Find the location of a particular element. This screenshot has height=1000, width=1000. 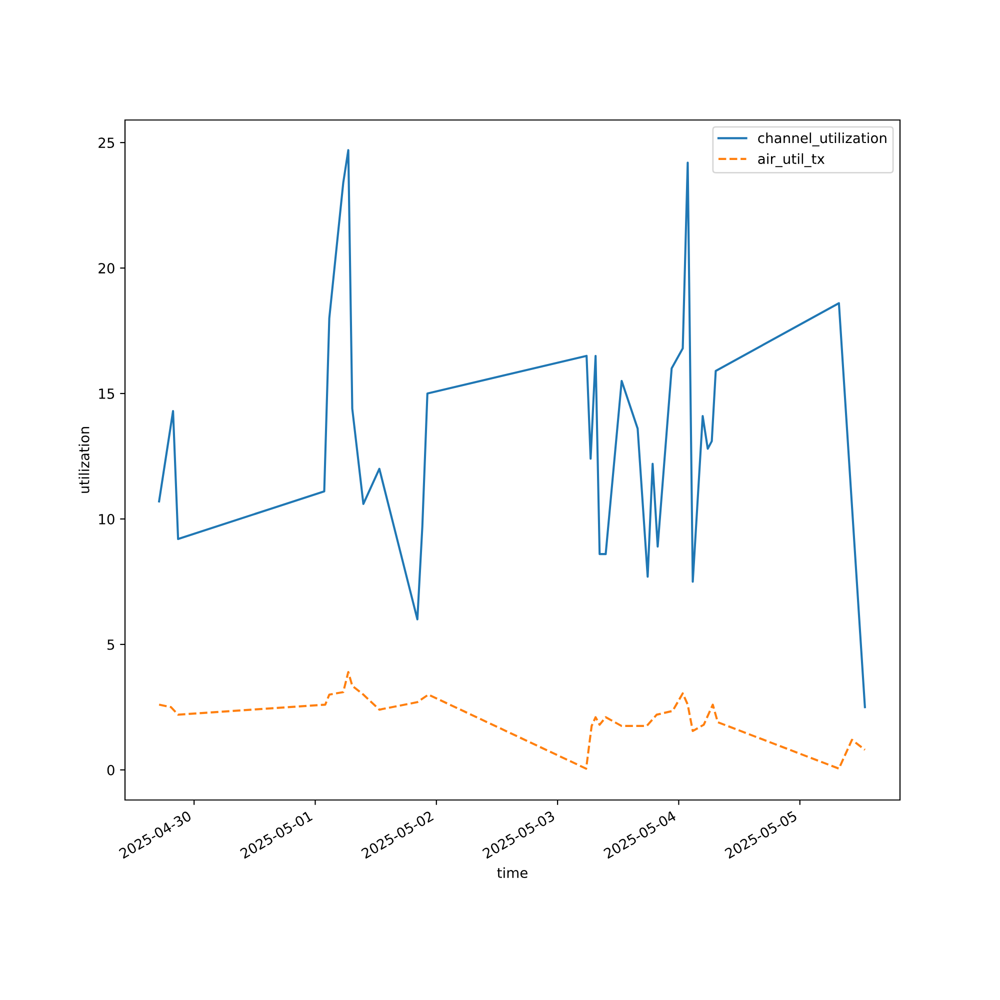

y-tick-label: 0 is located at coordinates (110, 770).